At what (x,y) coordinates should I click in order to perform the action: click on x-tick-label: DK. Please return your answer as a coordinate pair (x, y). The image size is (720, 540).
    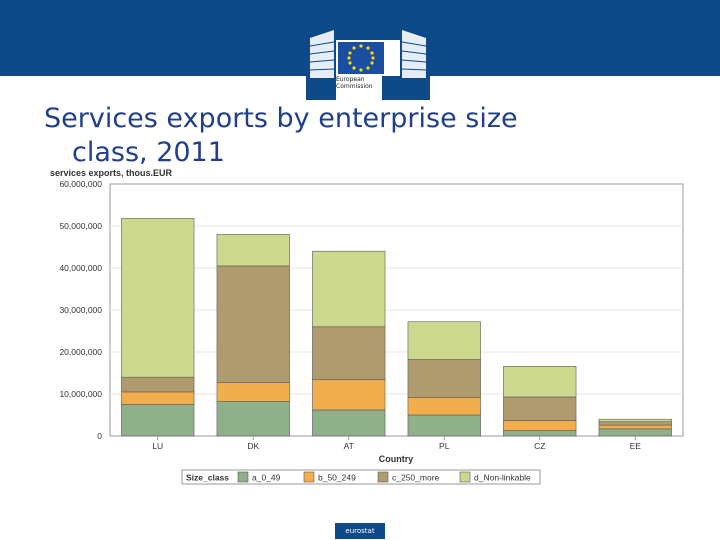
    Looking at the image, I should click on (253, 446).